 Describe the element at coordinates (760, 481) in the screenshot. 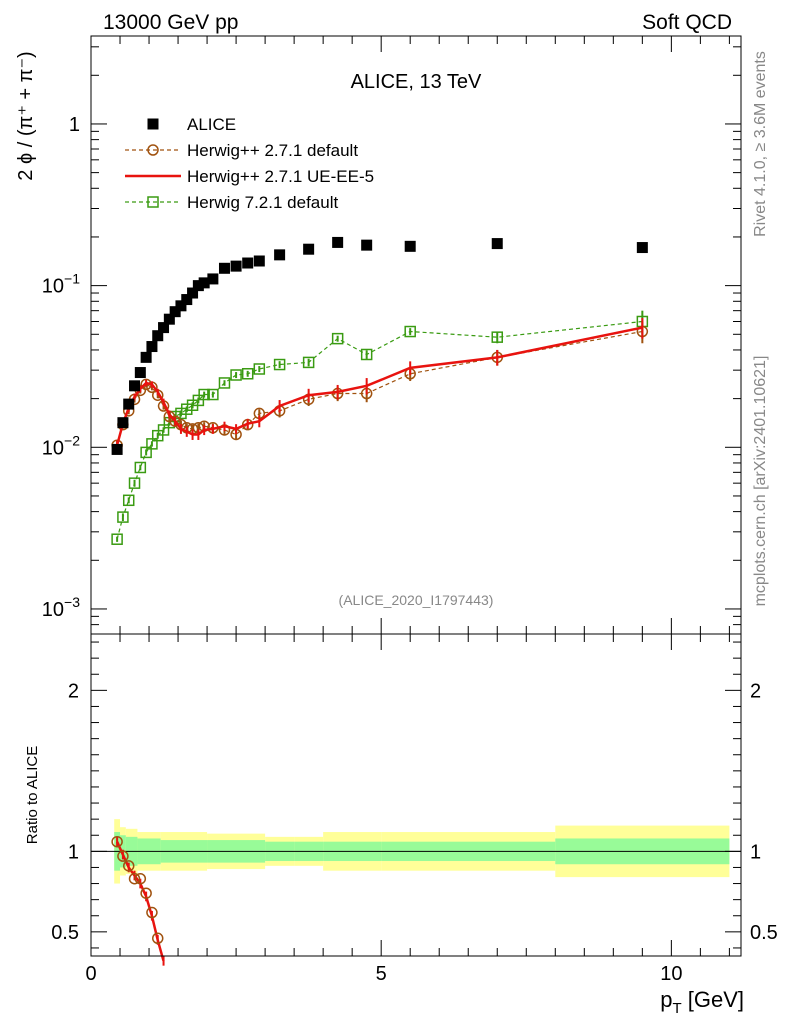

I see `mcplots-label: mcplots.cern.ch [arXiv:2401.10621]` at that location.